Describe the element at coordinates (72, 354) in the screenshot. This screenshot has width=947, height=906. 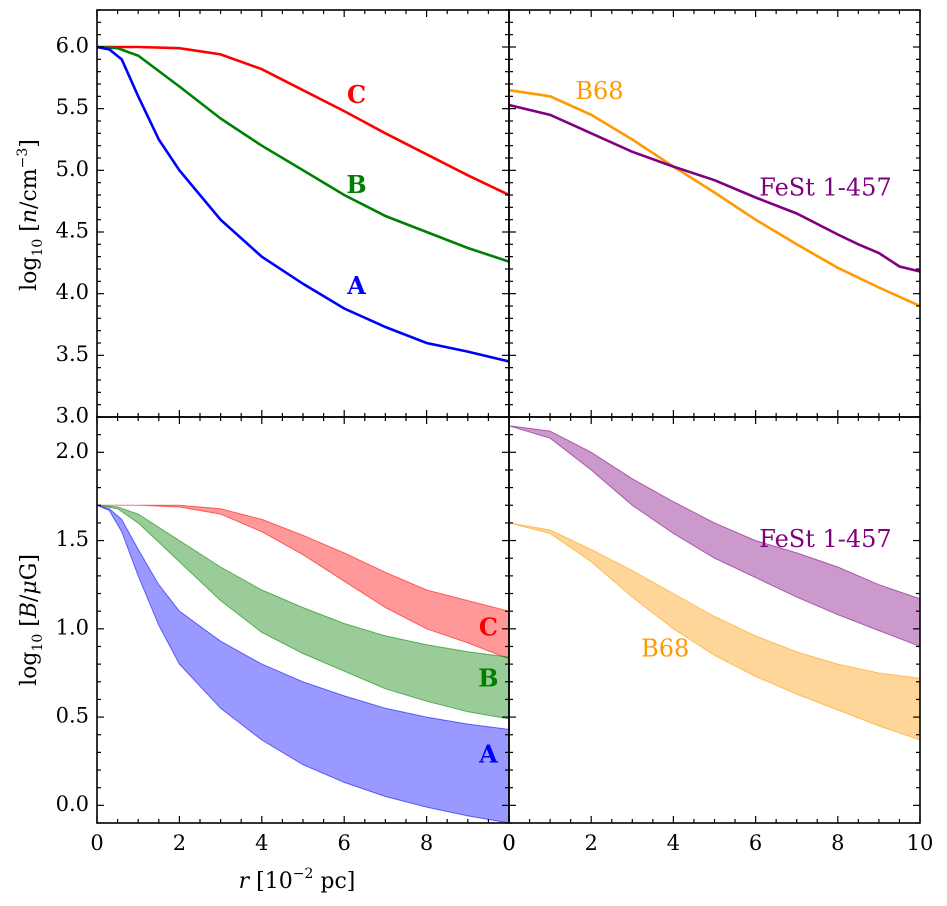
I see `y-tick-label: 3.5` at that location.